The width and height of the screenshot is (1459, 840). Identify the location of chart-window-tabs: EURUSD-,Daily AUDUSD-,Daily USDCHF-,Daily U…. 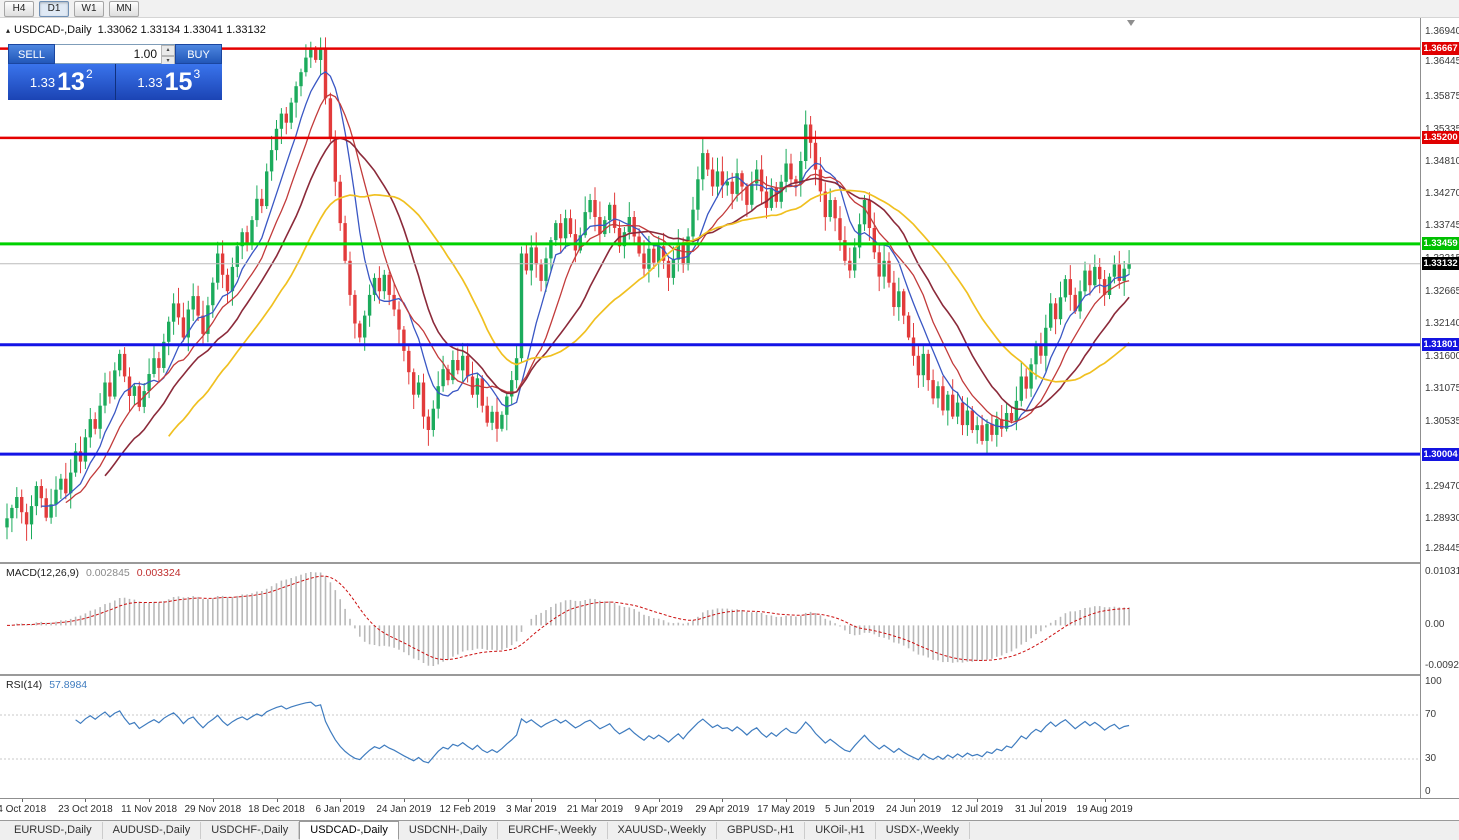
(729, 830).